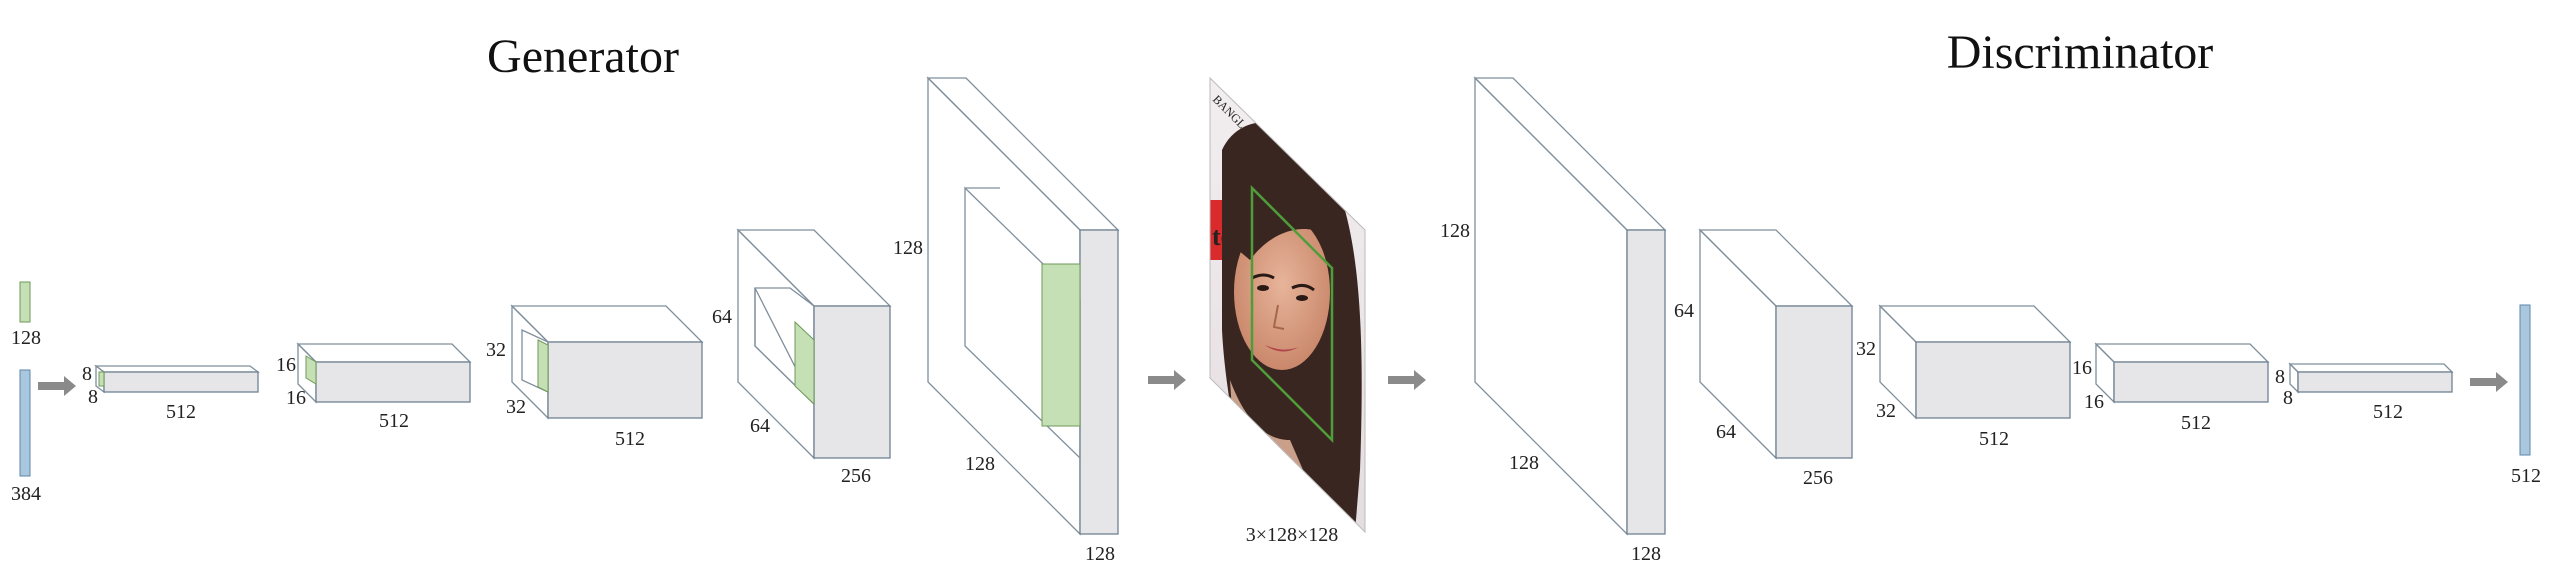 The image size is (2550, 576). What do you see at coordinates (1684, 311) in the screenshot?
I see `d2-side-label: 64` at bounding box center [1684, 311].